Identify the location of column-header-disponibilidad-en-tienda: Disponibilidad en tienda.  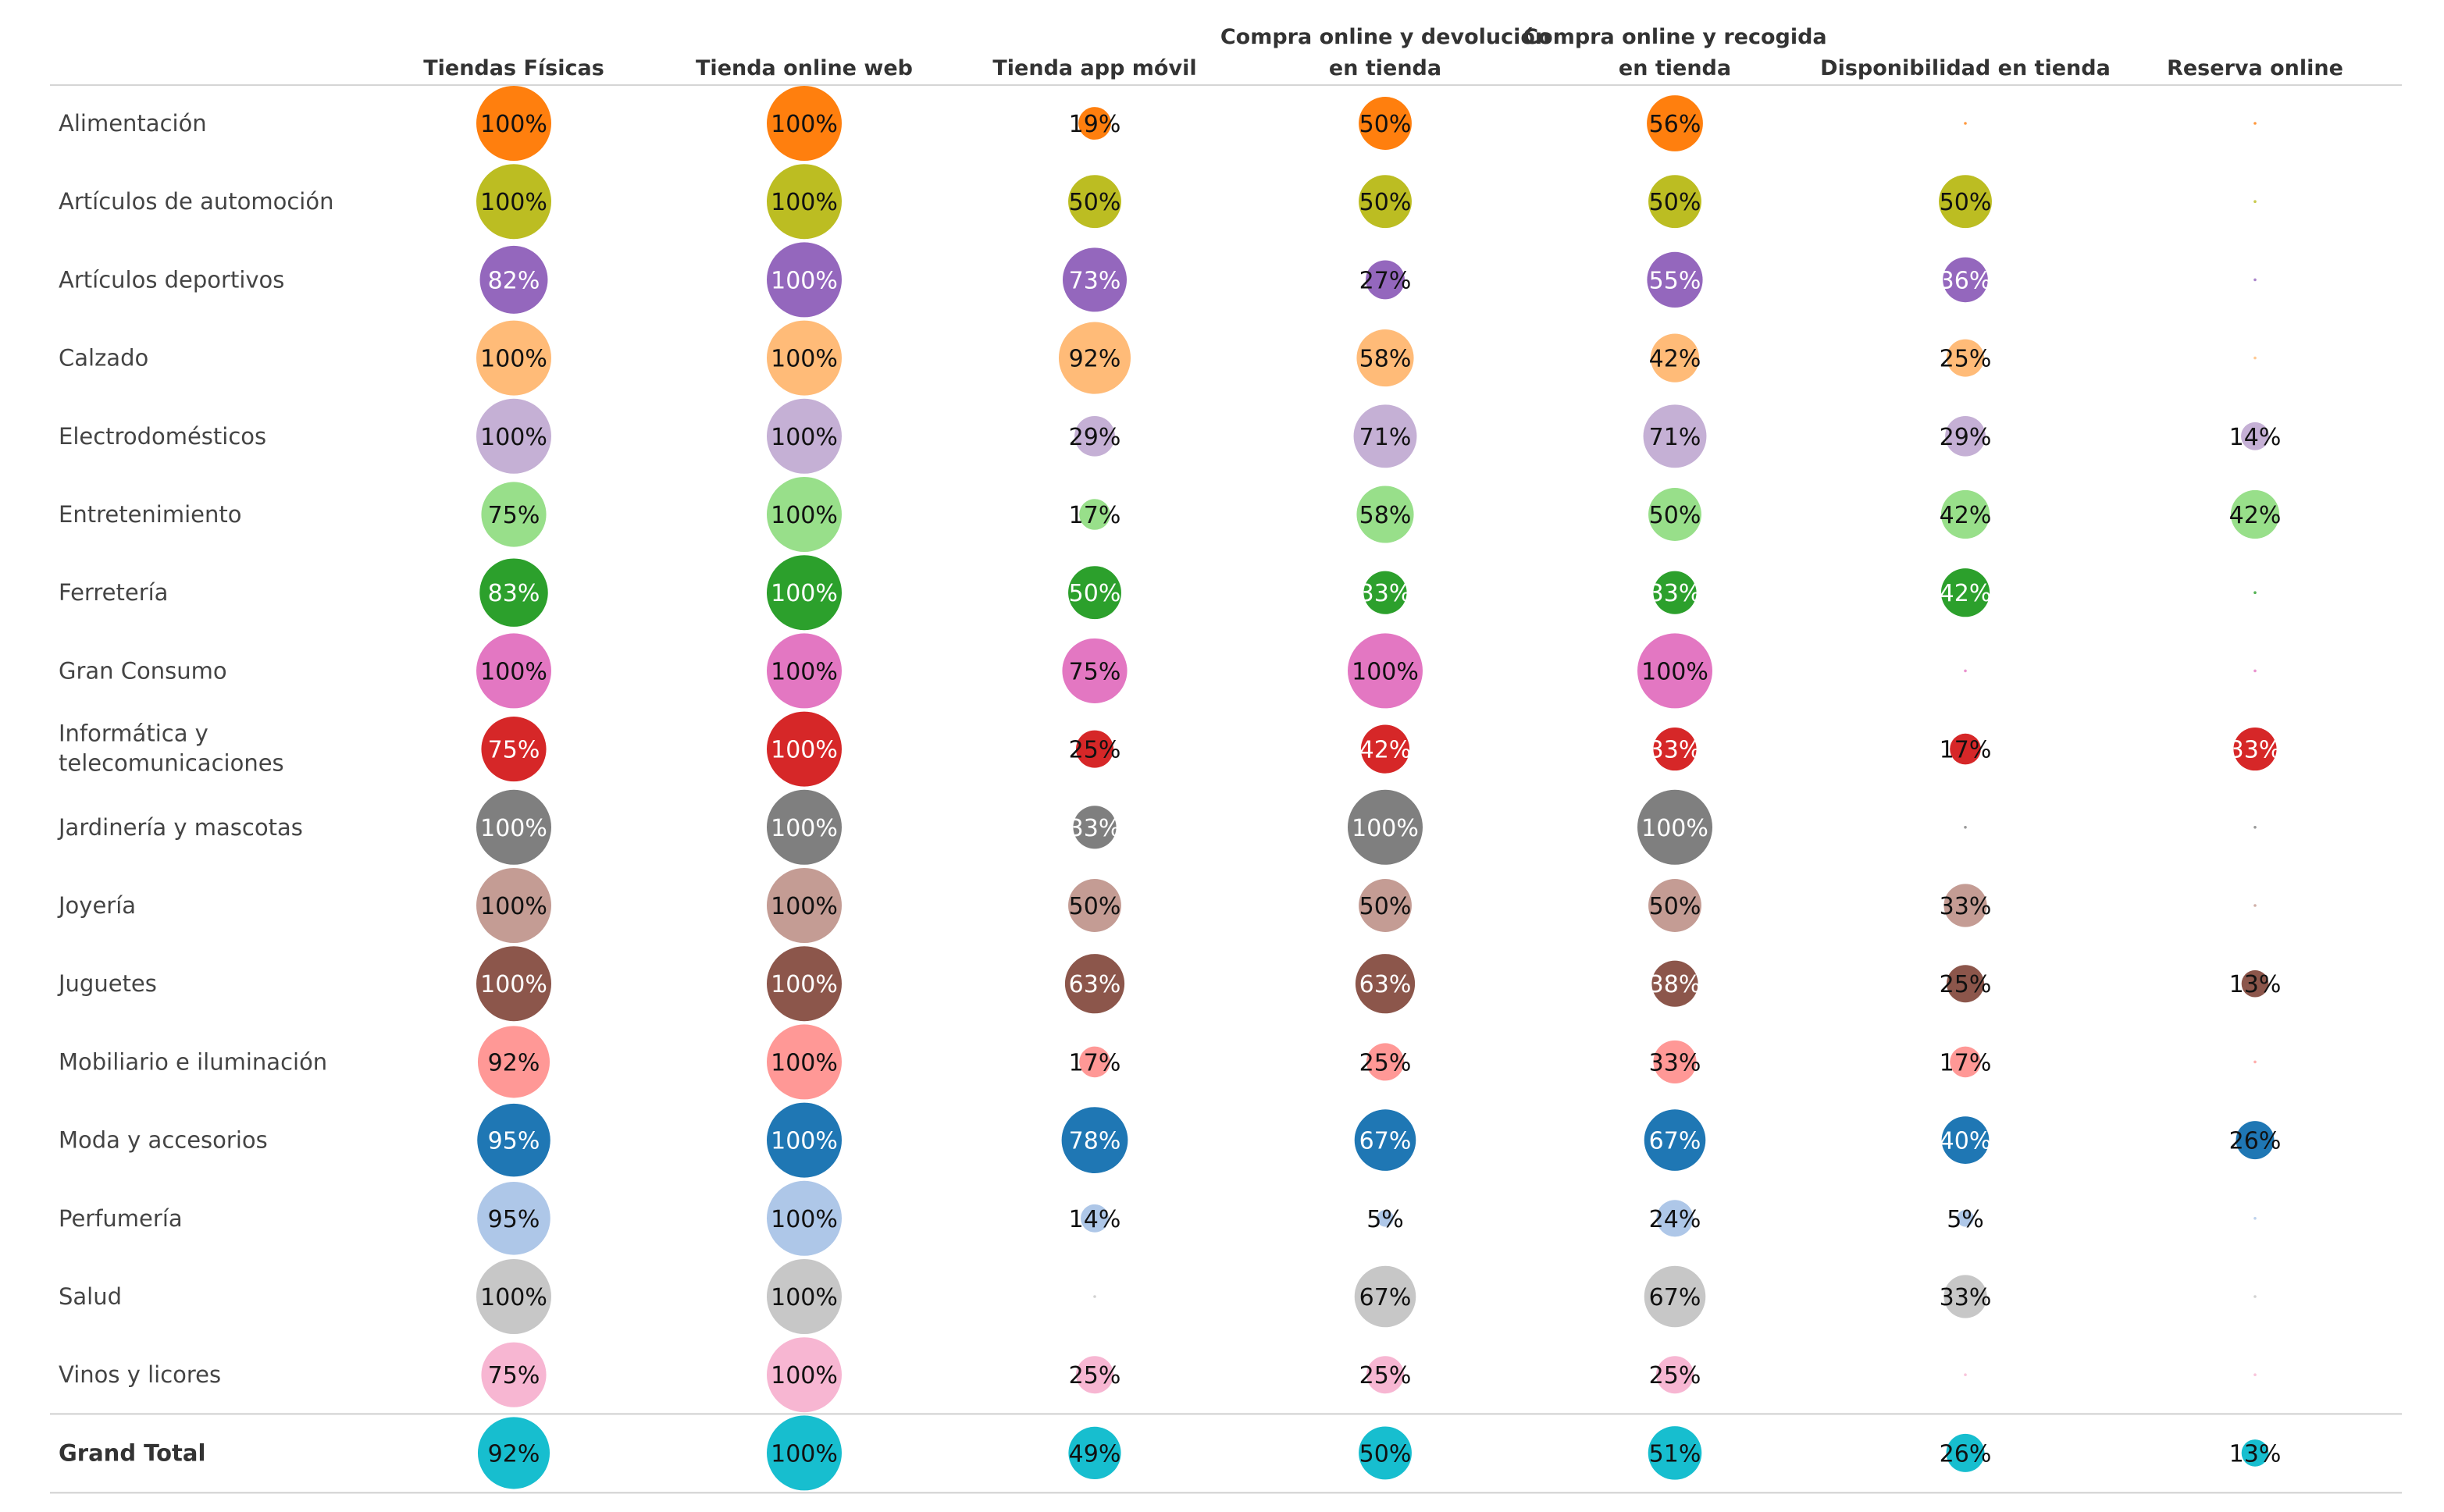
(1966, 68).